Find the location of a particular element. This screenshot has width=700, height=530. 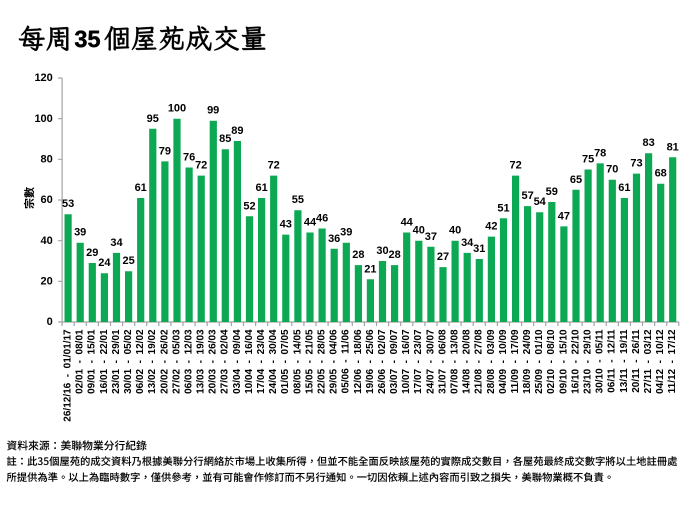

svg-text: 06/11 - 12/11 is located at coordinates (612, 361).